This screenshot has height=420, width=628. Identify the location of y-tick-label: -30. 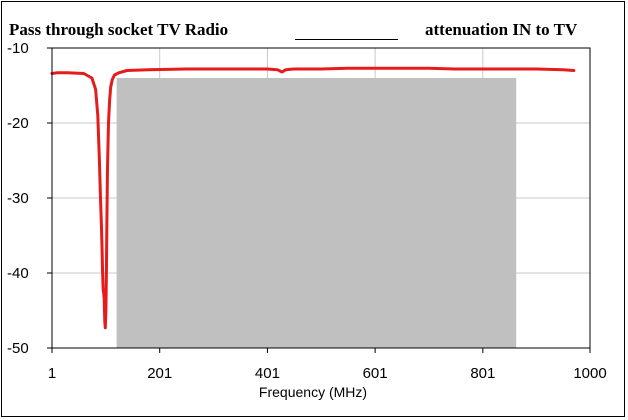
(18, 198).